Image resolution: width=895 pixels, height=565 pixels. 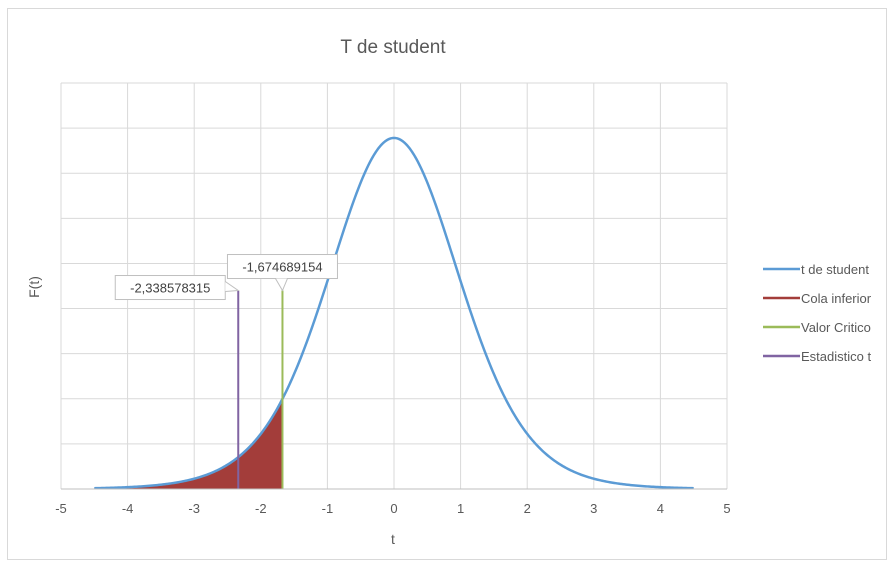 I want to click on legend-item: t de student, so click(x=816, y=269).